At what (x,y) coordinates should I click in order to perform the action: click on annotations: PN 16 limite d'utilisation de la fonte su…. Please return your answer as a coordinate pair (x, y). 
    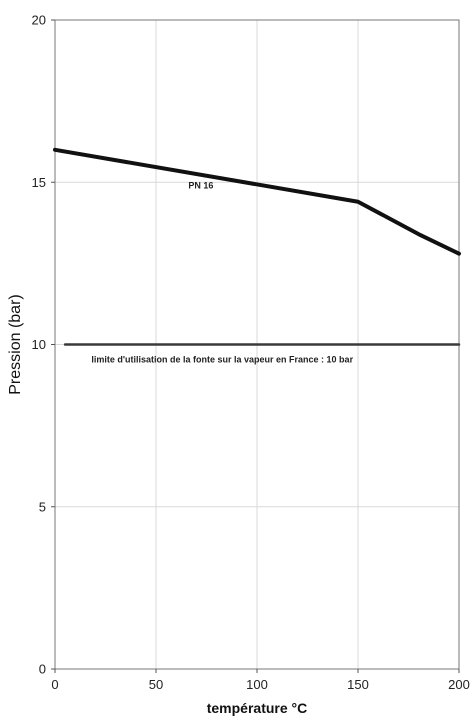
    Looking at the image, I should click on (222, 273).